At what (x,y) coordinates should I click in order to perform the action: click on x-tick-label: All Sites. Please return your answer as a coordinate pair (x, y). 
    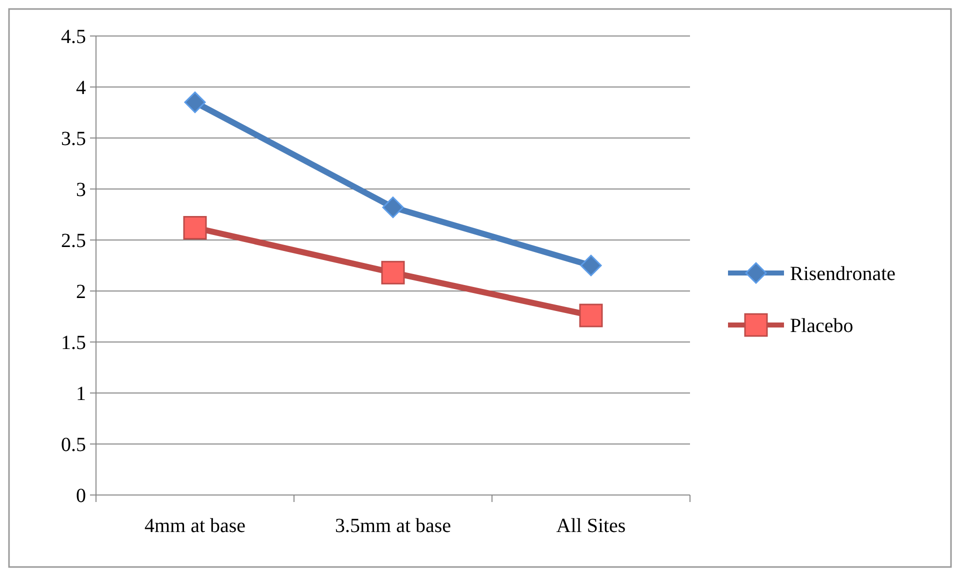
    Looking at the image, I should click on (591, 526).